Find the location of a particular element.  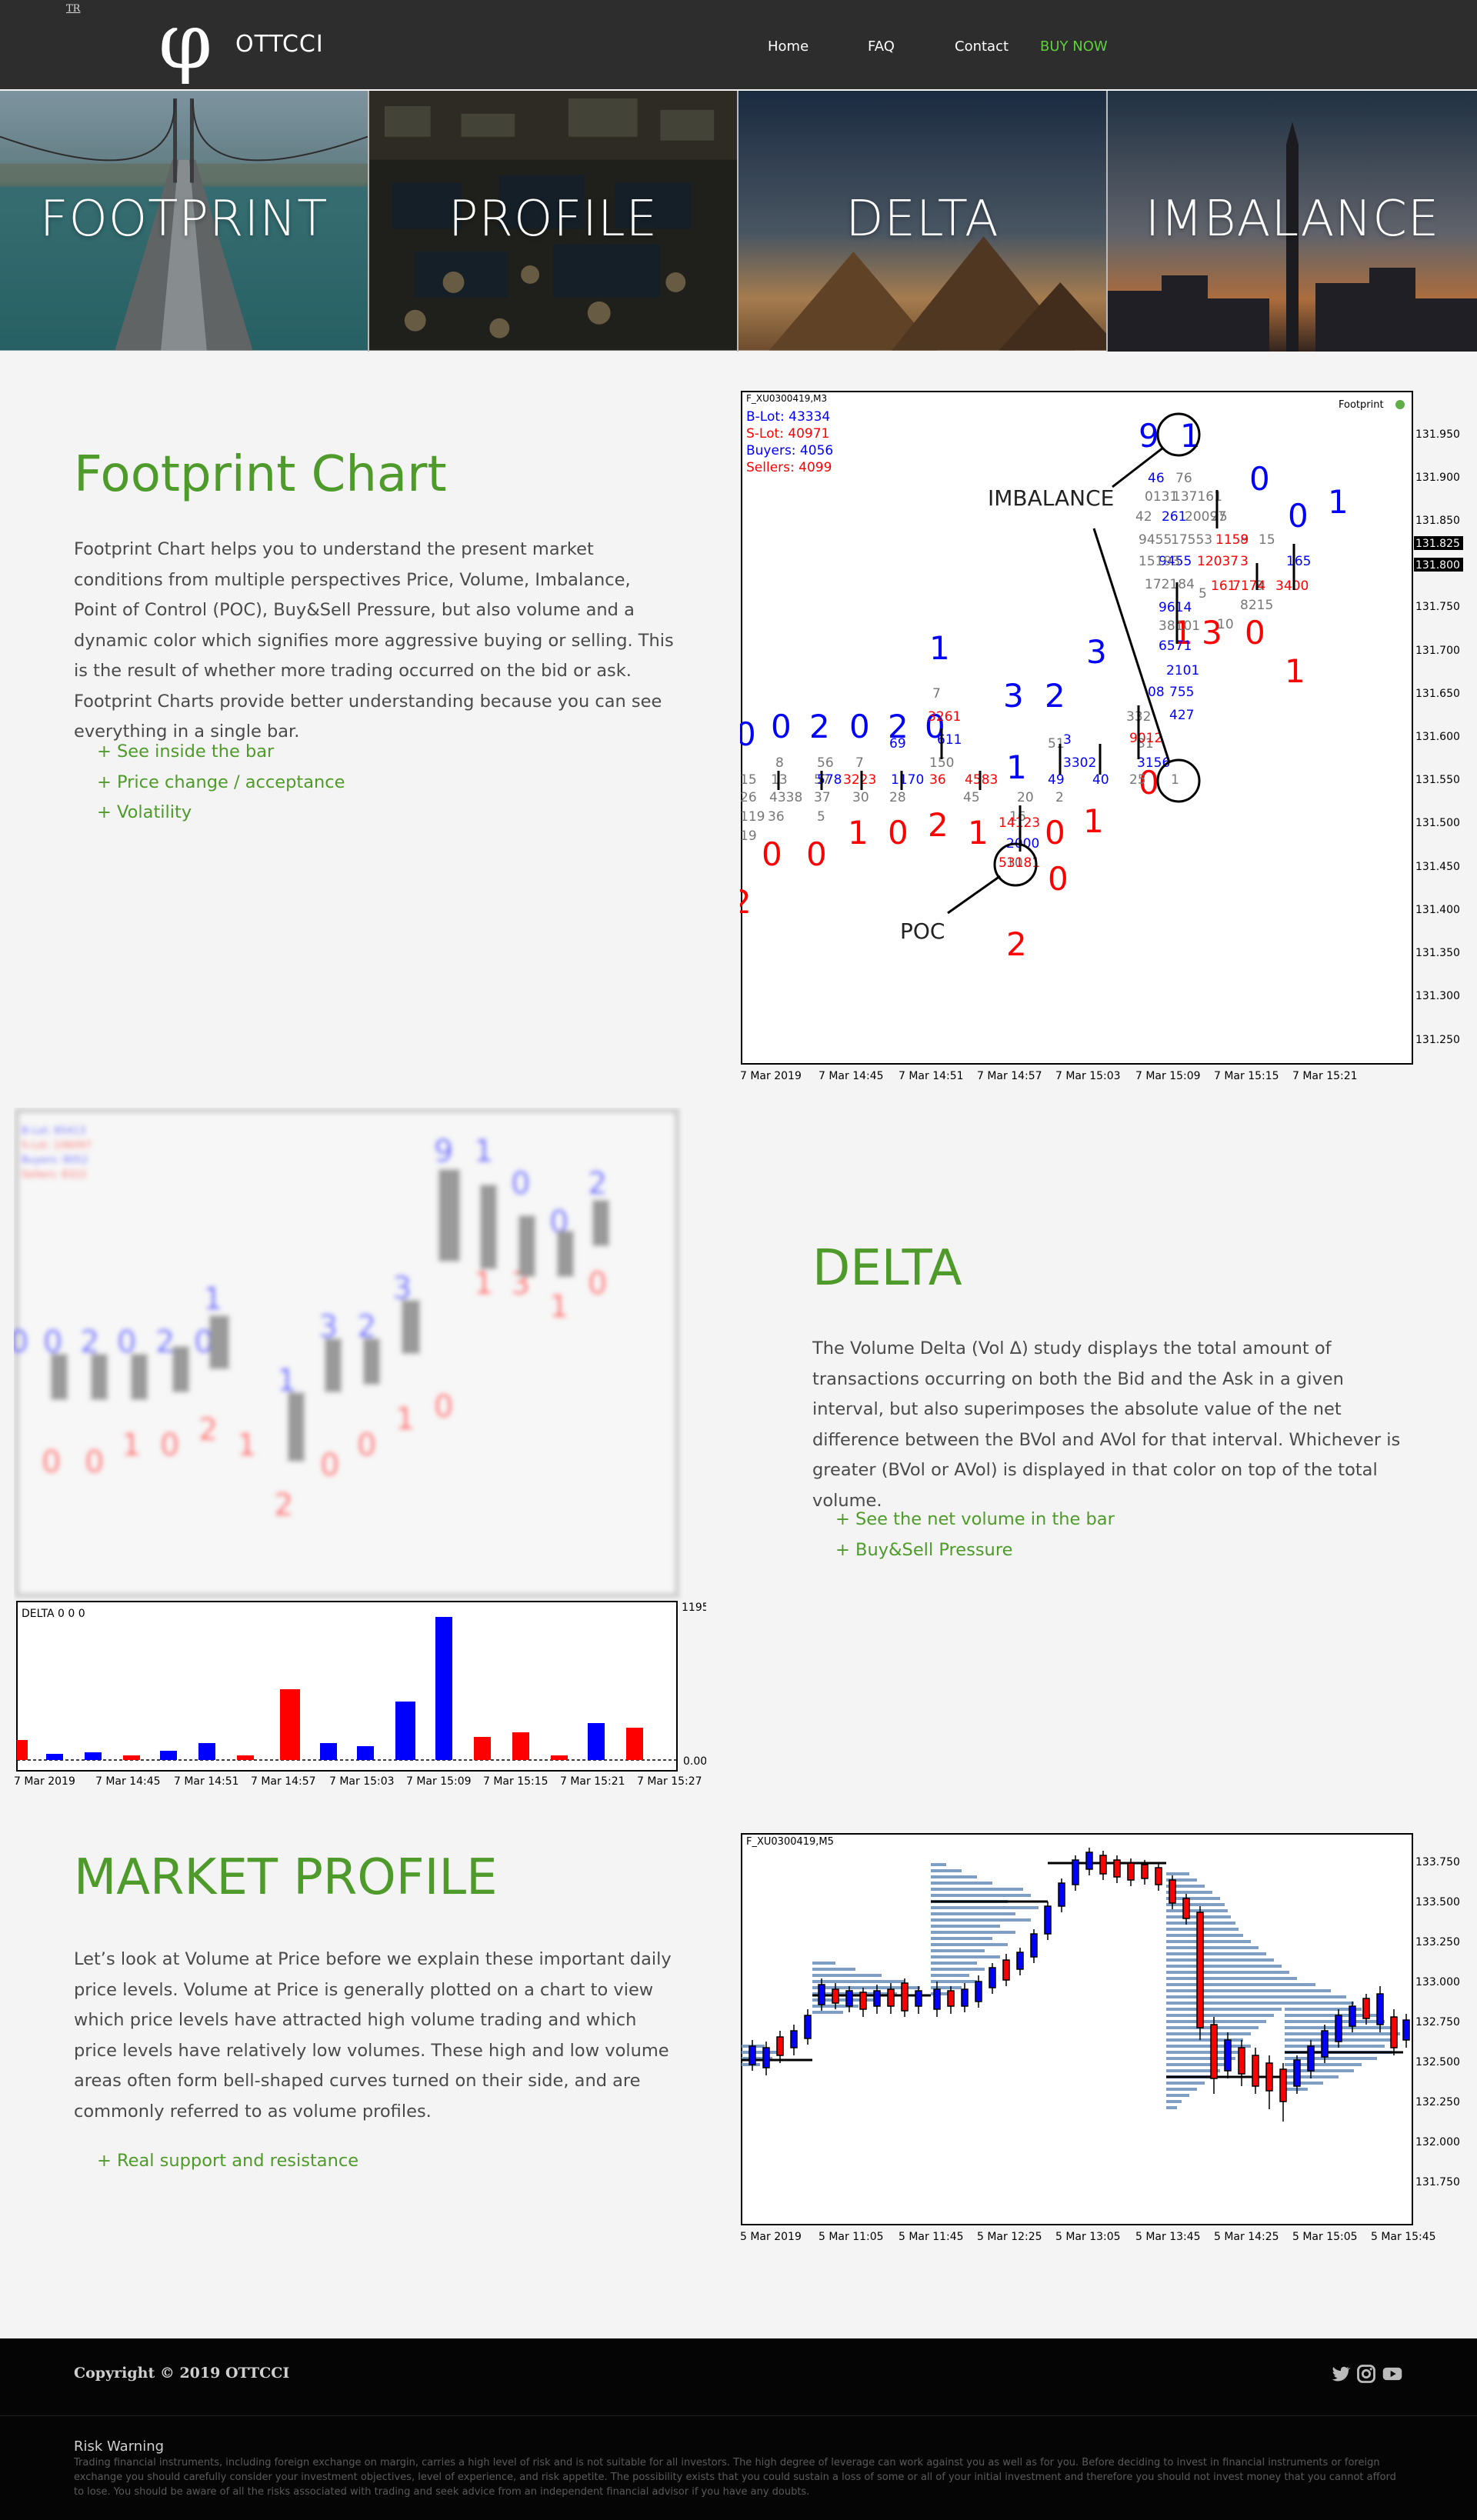

svg-text: 45 is located at coordinates (971, 797).